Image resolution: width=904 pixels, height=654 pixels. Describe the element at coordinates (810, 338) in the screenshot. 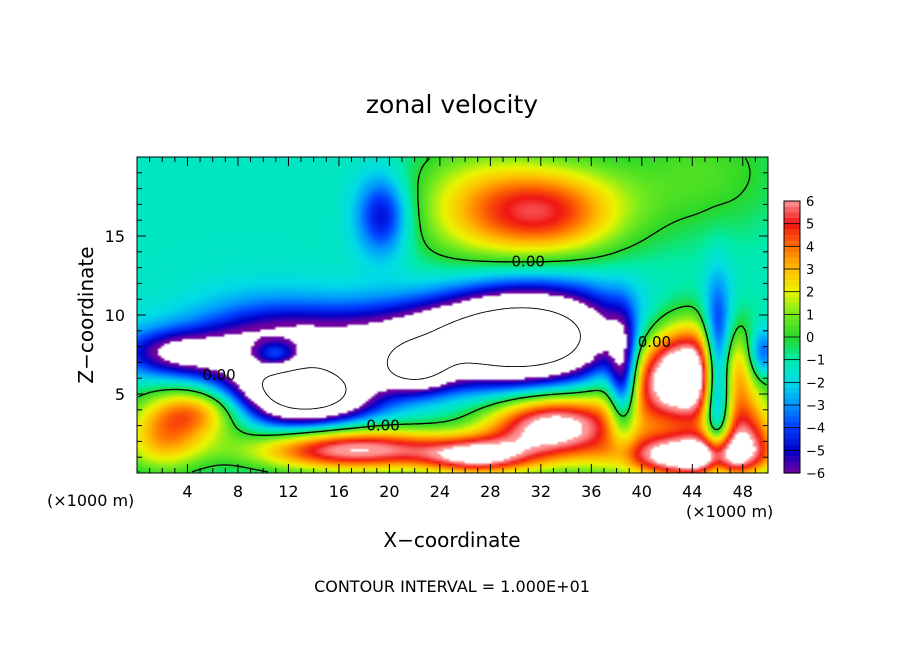

I see `colorbar-tick-label: 0` at that location.